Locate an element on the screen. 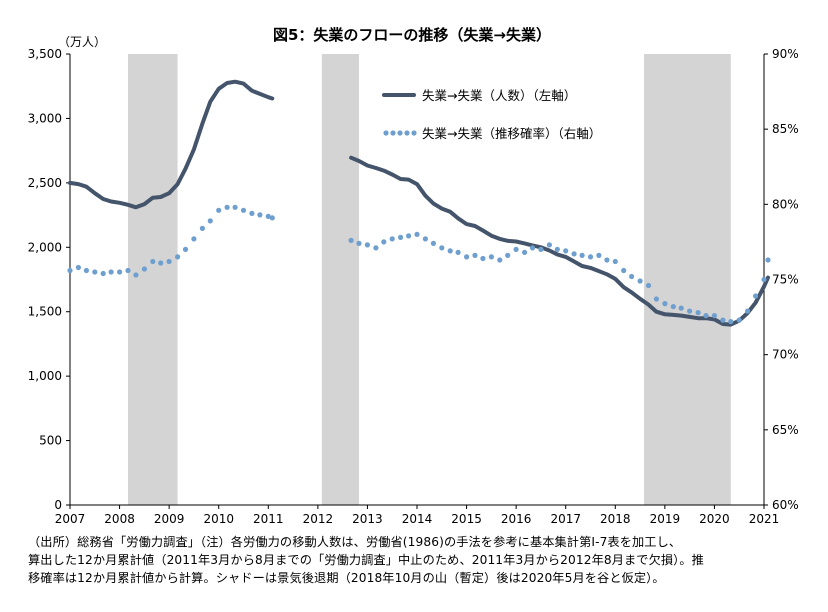  x-tick-label: 2019 is located at coordinates (665, 519).